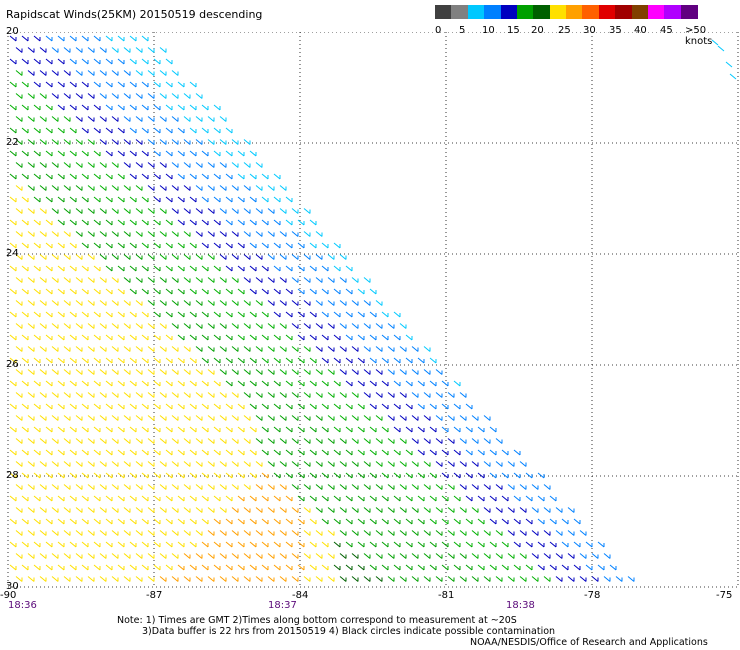  What do you see at coordinates (525, 12) in the screenshot?
I see `colorbar-segment` at bounding box center [525, 12].